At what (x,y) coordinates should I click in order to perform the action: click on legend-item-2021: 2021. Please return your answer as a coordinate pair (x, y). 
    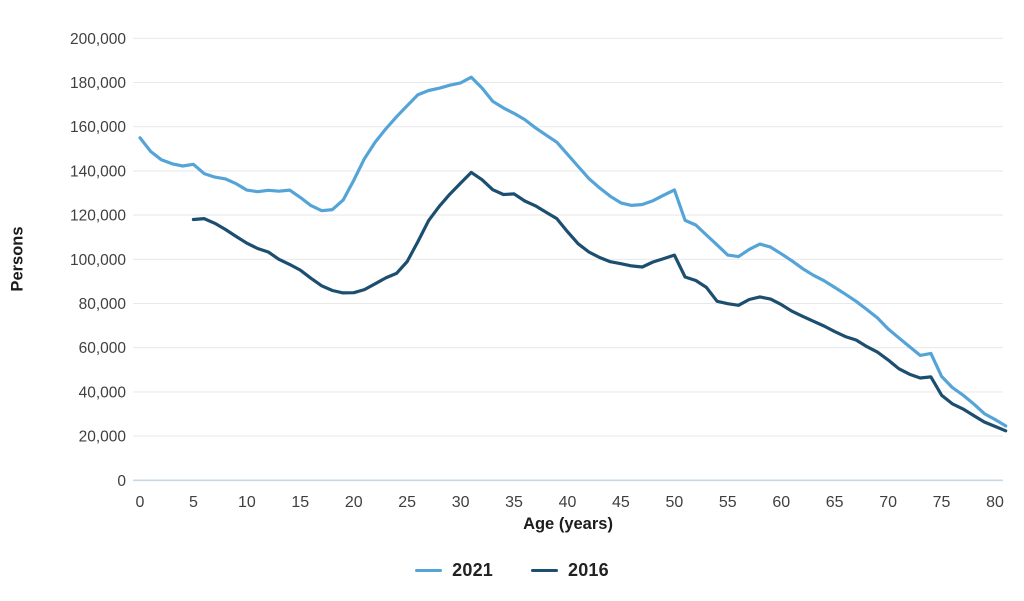
    Looking at the image, I should click on (454, 570).